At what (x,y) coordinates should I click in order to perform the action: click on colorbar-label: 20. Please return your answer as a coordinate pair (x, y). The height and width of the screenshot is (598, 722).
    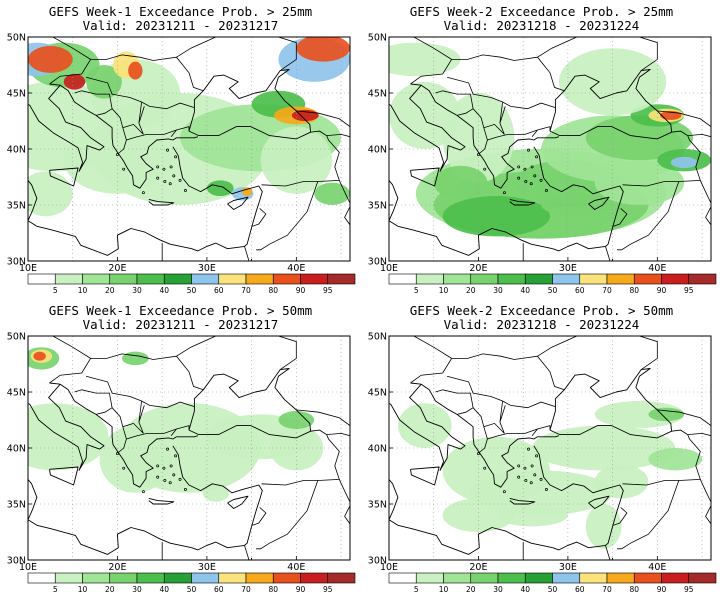
    Looking at the image, I should click on (110, 589).